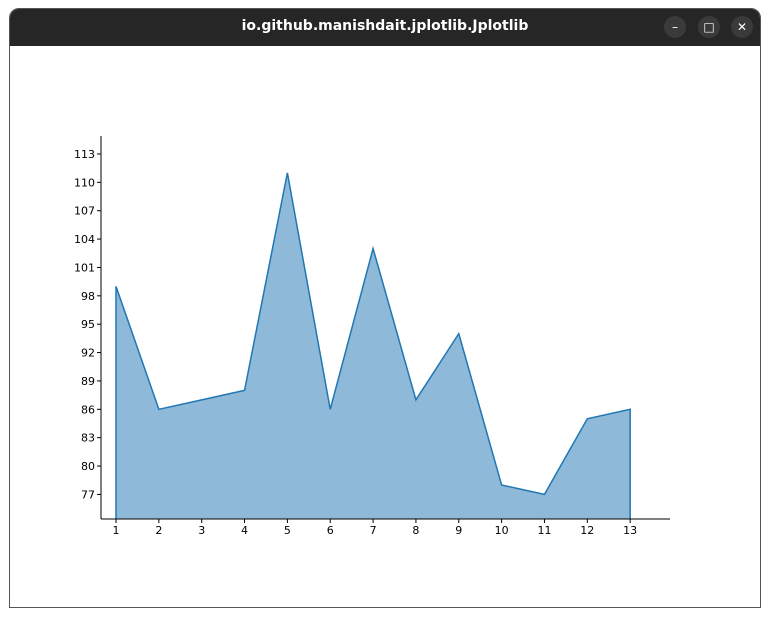 The image size is (770, 618). I want to click on window-title: io.github.manishdait.jplotlib.Jplotlib, so click(385, 26).